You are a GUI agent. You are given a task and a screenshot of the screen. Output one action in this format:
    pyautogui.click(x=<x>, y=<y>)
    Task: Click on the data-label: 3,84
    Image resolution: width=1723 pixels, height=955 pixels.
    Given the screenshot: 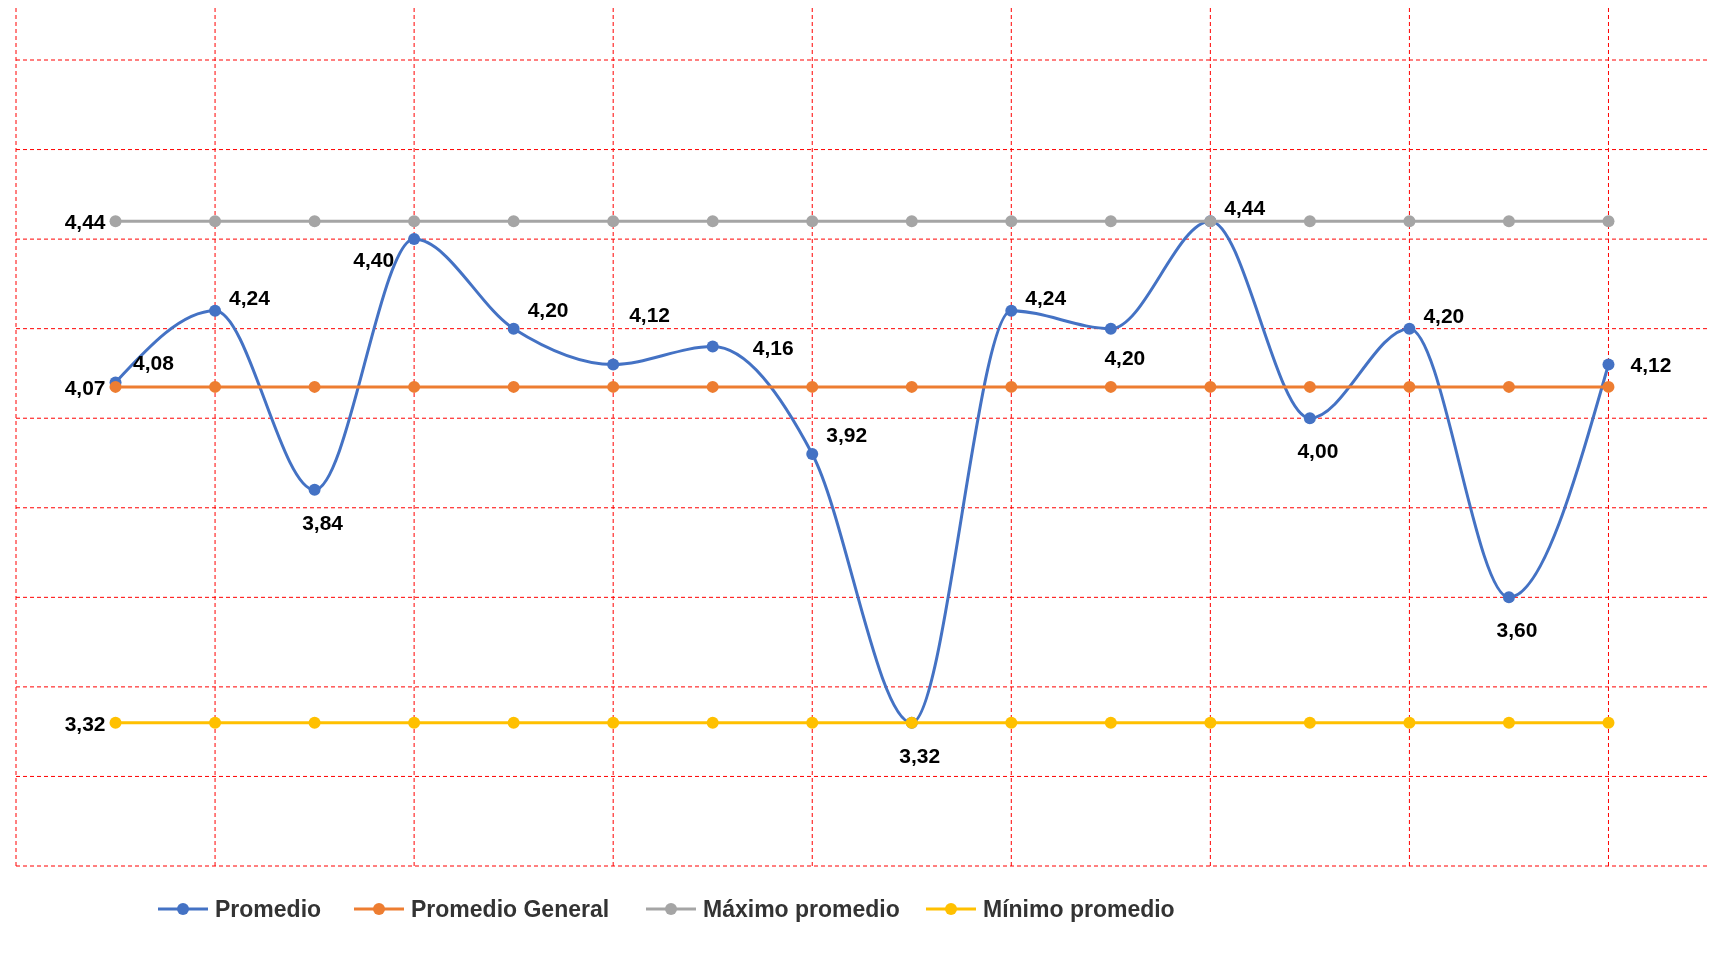 What is the action you would take?
    pyautogui.click(x=323, y=522)
    